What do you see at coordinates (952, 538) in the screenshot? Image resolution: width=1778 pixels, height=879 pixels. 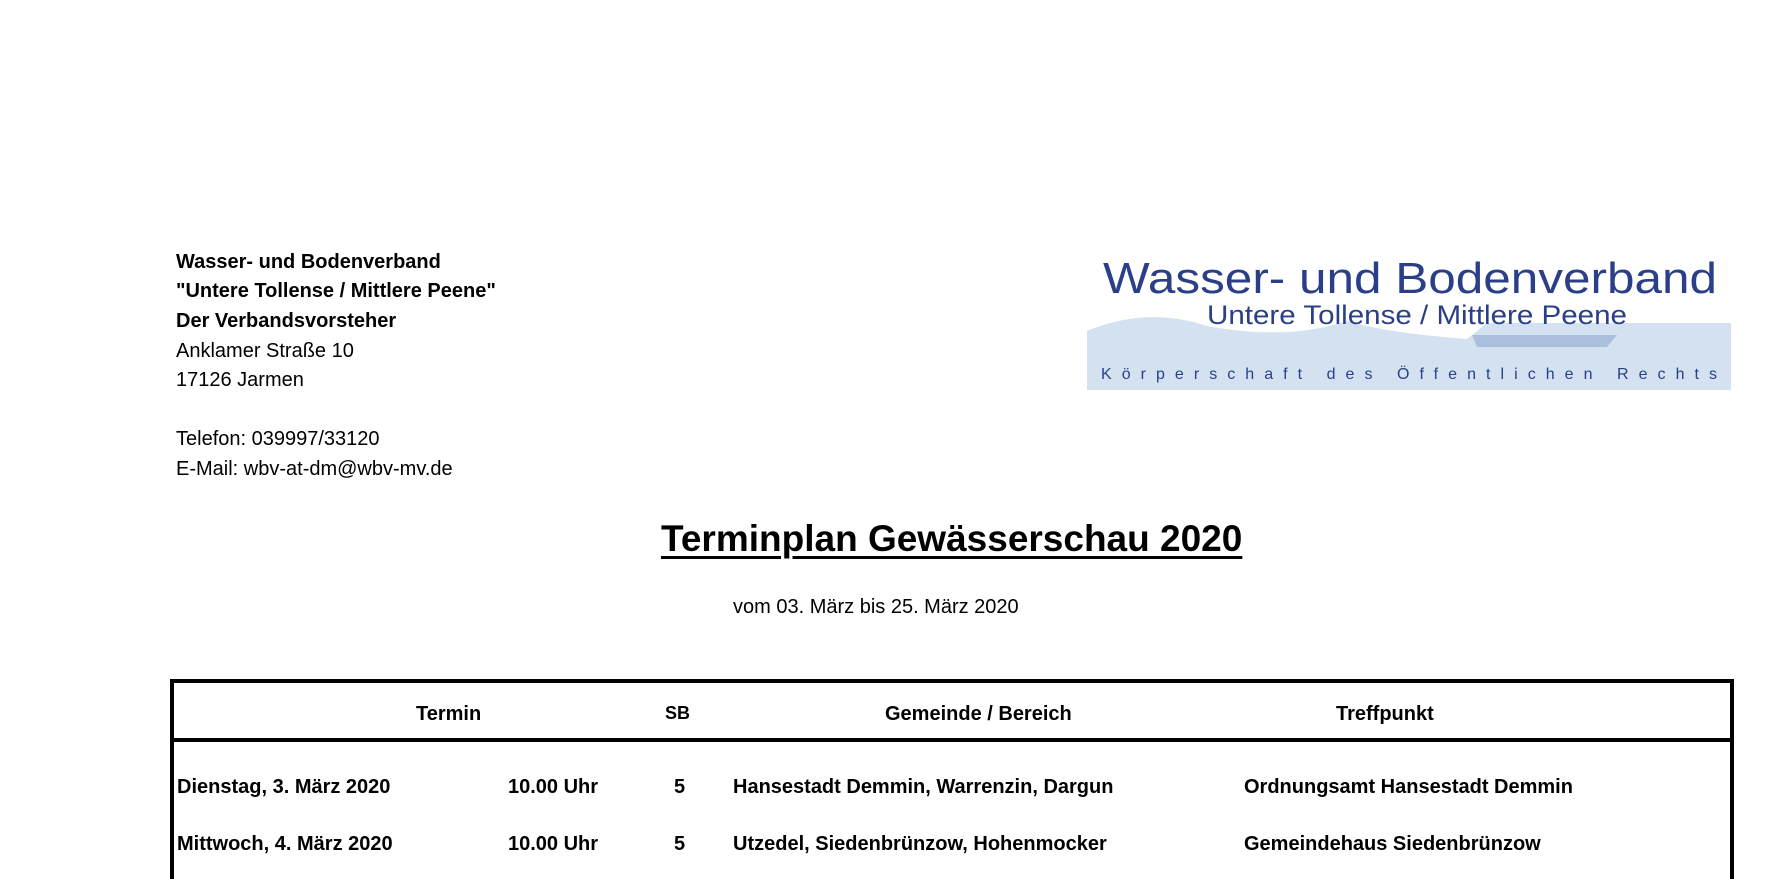 I see `document-title: Terminplan Gewässerschau 2020` at bounding box center [952, 538].